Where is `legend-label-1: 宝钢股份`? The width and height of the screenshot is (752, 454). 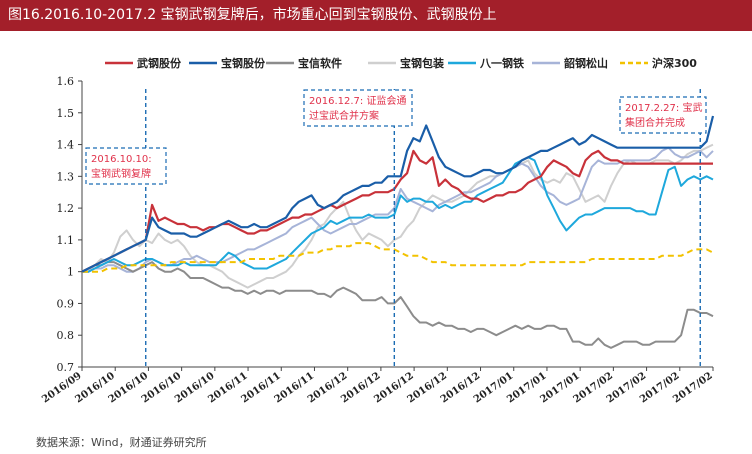
legend-label-1: 宝钢股份 is located at coordinates (243, 63).